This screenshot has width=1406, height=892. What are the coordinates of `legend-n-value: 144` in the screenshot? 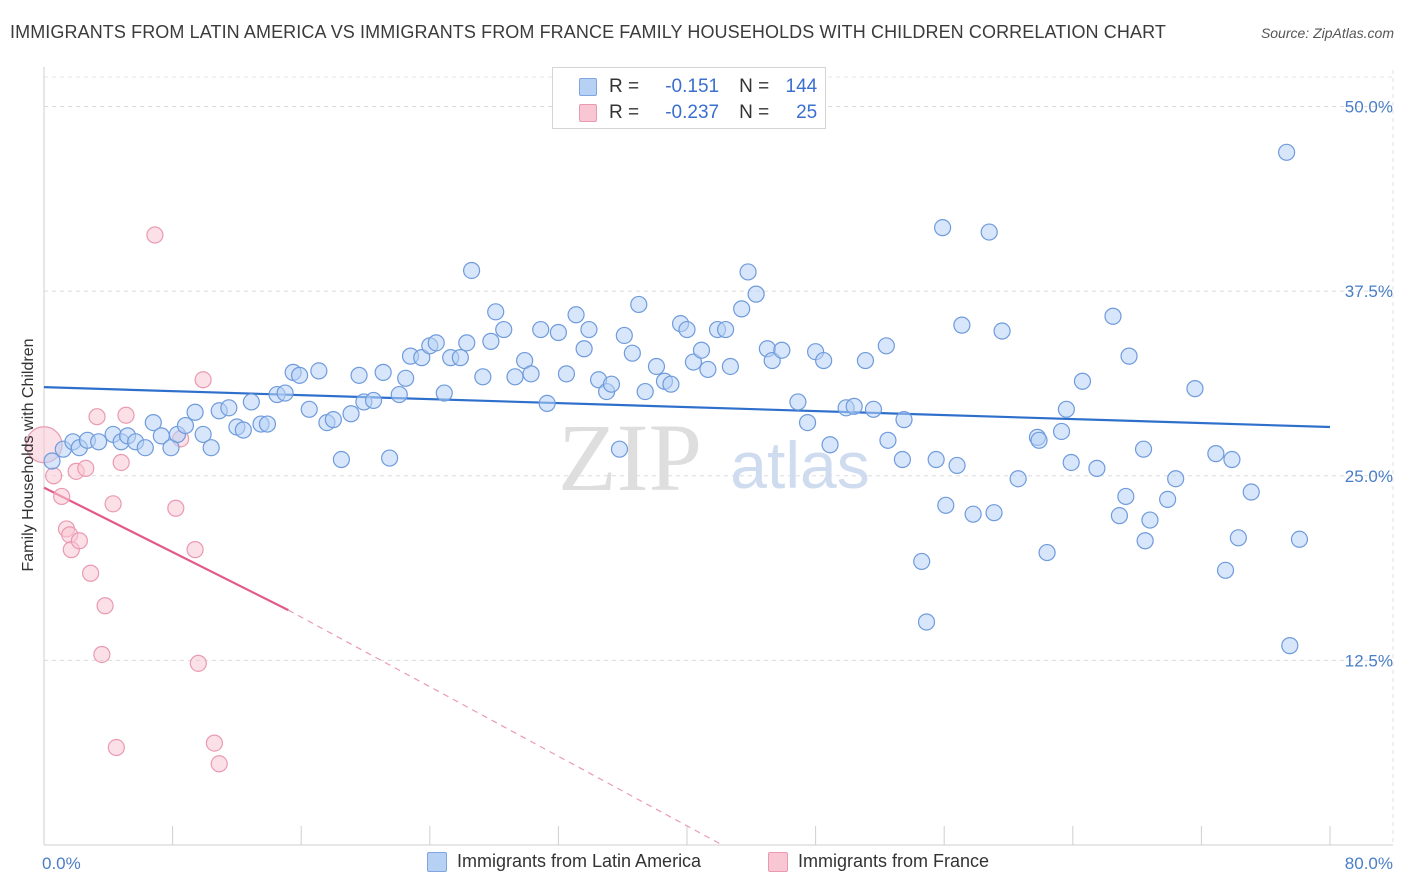 It's located at (801, 86).